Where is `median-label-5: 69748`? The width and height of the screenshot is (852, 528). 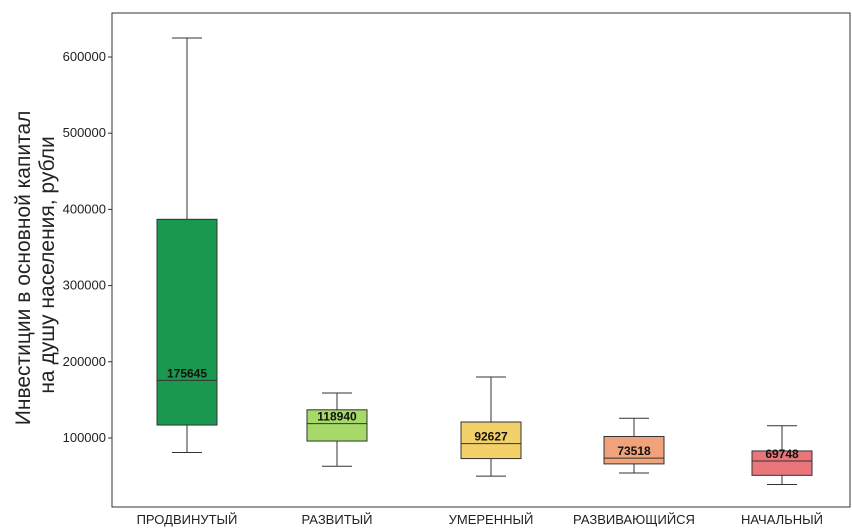 median-label-5: 69748 is located at coordinates (782, 454).